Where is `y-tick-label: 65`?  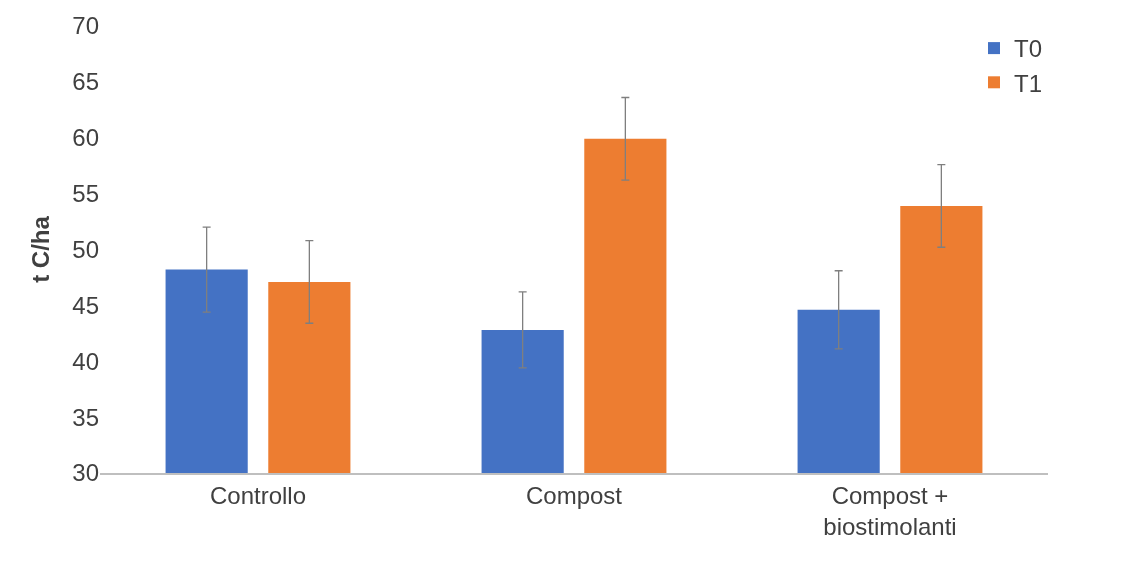 y-tick-label: 65 is located at coordinates (85, 82).